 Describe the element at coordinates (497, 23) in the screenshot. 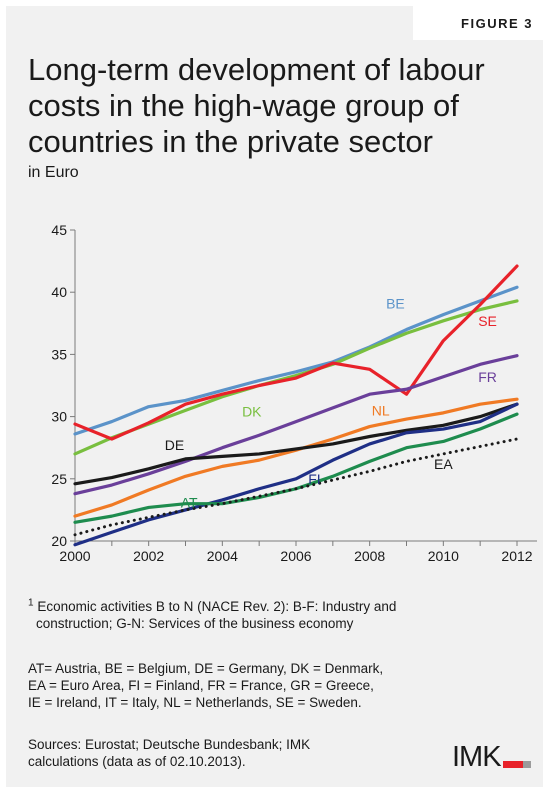

I see `figure-label: FIGURE 3` at that location.